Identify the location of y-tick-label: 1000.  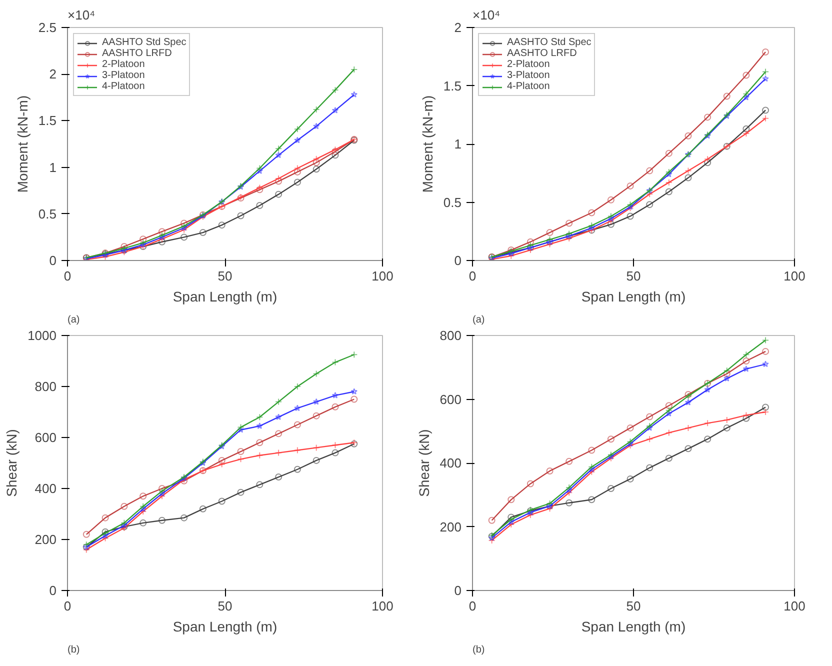
(42, 335).